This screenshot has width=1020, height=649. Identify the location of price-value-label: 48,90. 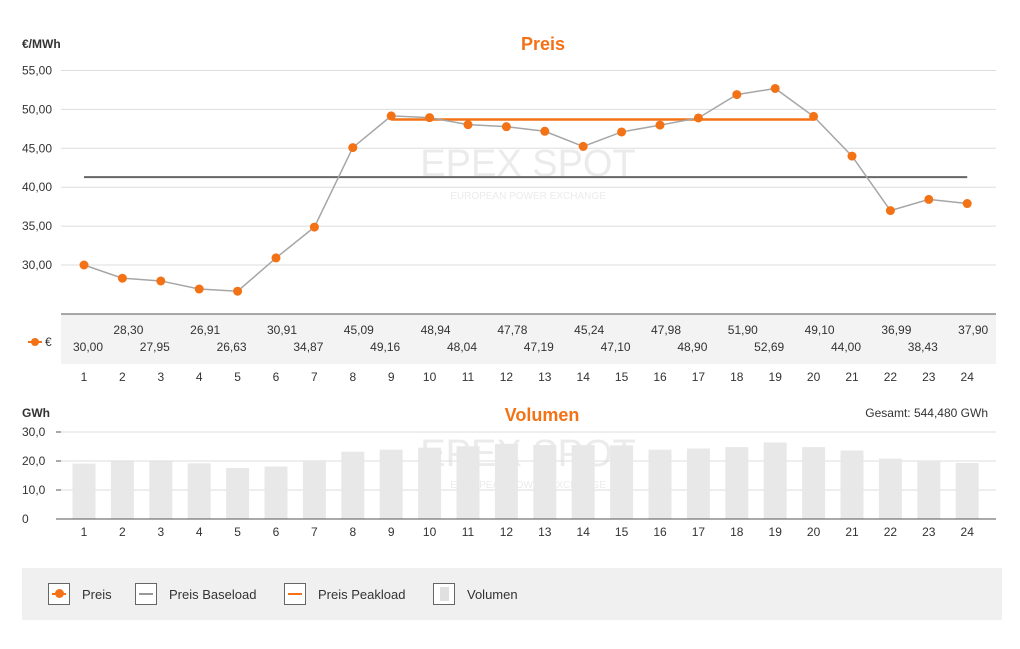
(692, 347).